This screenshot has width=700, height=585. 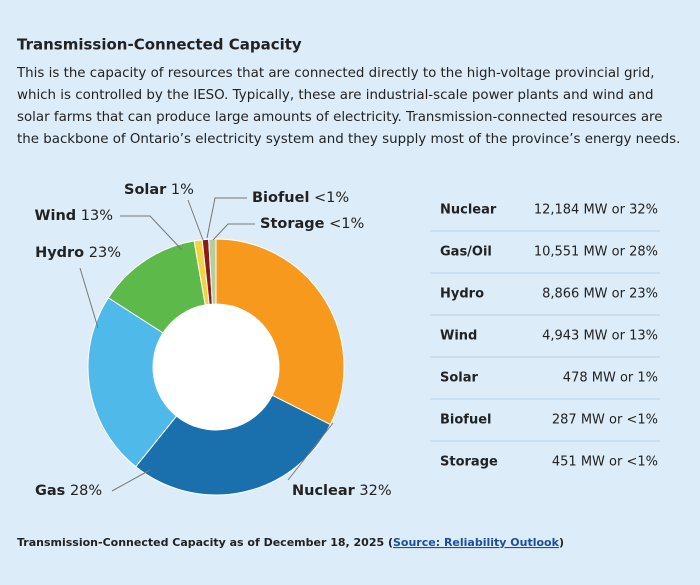 What do you see at coordinates (596, 252) in the screenshot?
I see `table-value: 10,551 MW or 28%` at bounding box center [596, 252].